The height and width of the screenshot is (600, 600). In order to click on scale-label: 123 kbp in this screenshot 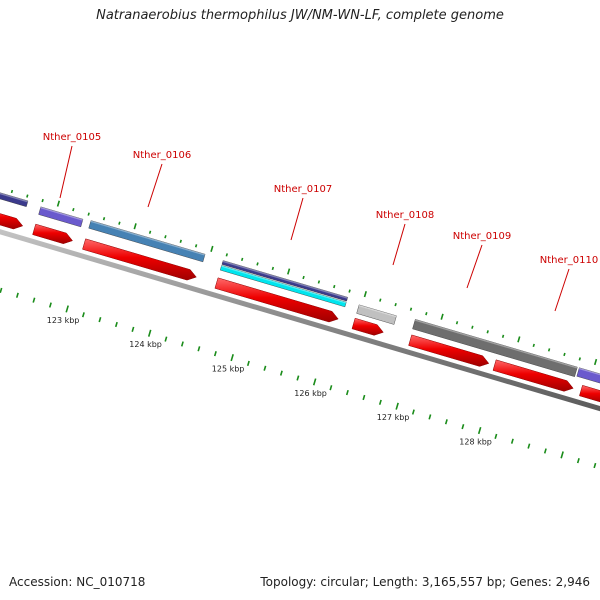, I will do `click(63, 320)`.